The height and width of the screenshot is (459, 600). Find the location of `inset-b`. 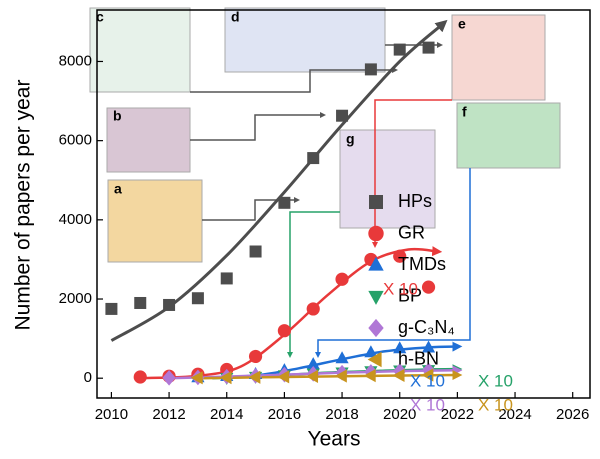

inset-b is located at coordinates (148, 140).